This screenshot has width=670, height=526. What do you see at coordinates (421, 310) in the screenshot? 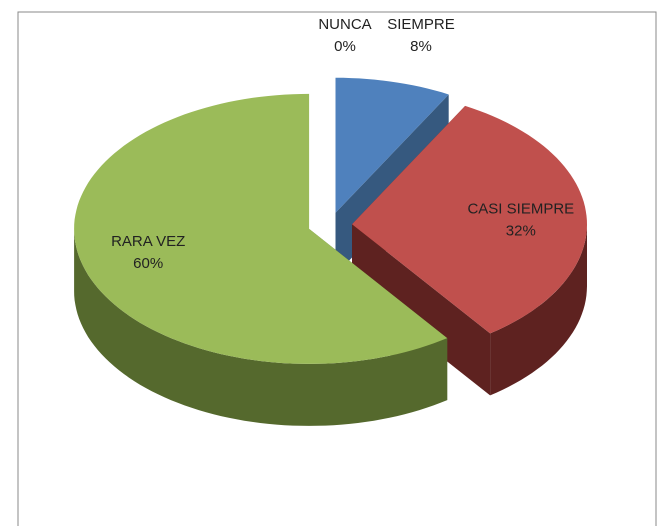
I see `slice-side` at bounding box center [421, 310].